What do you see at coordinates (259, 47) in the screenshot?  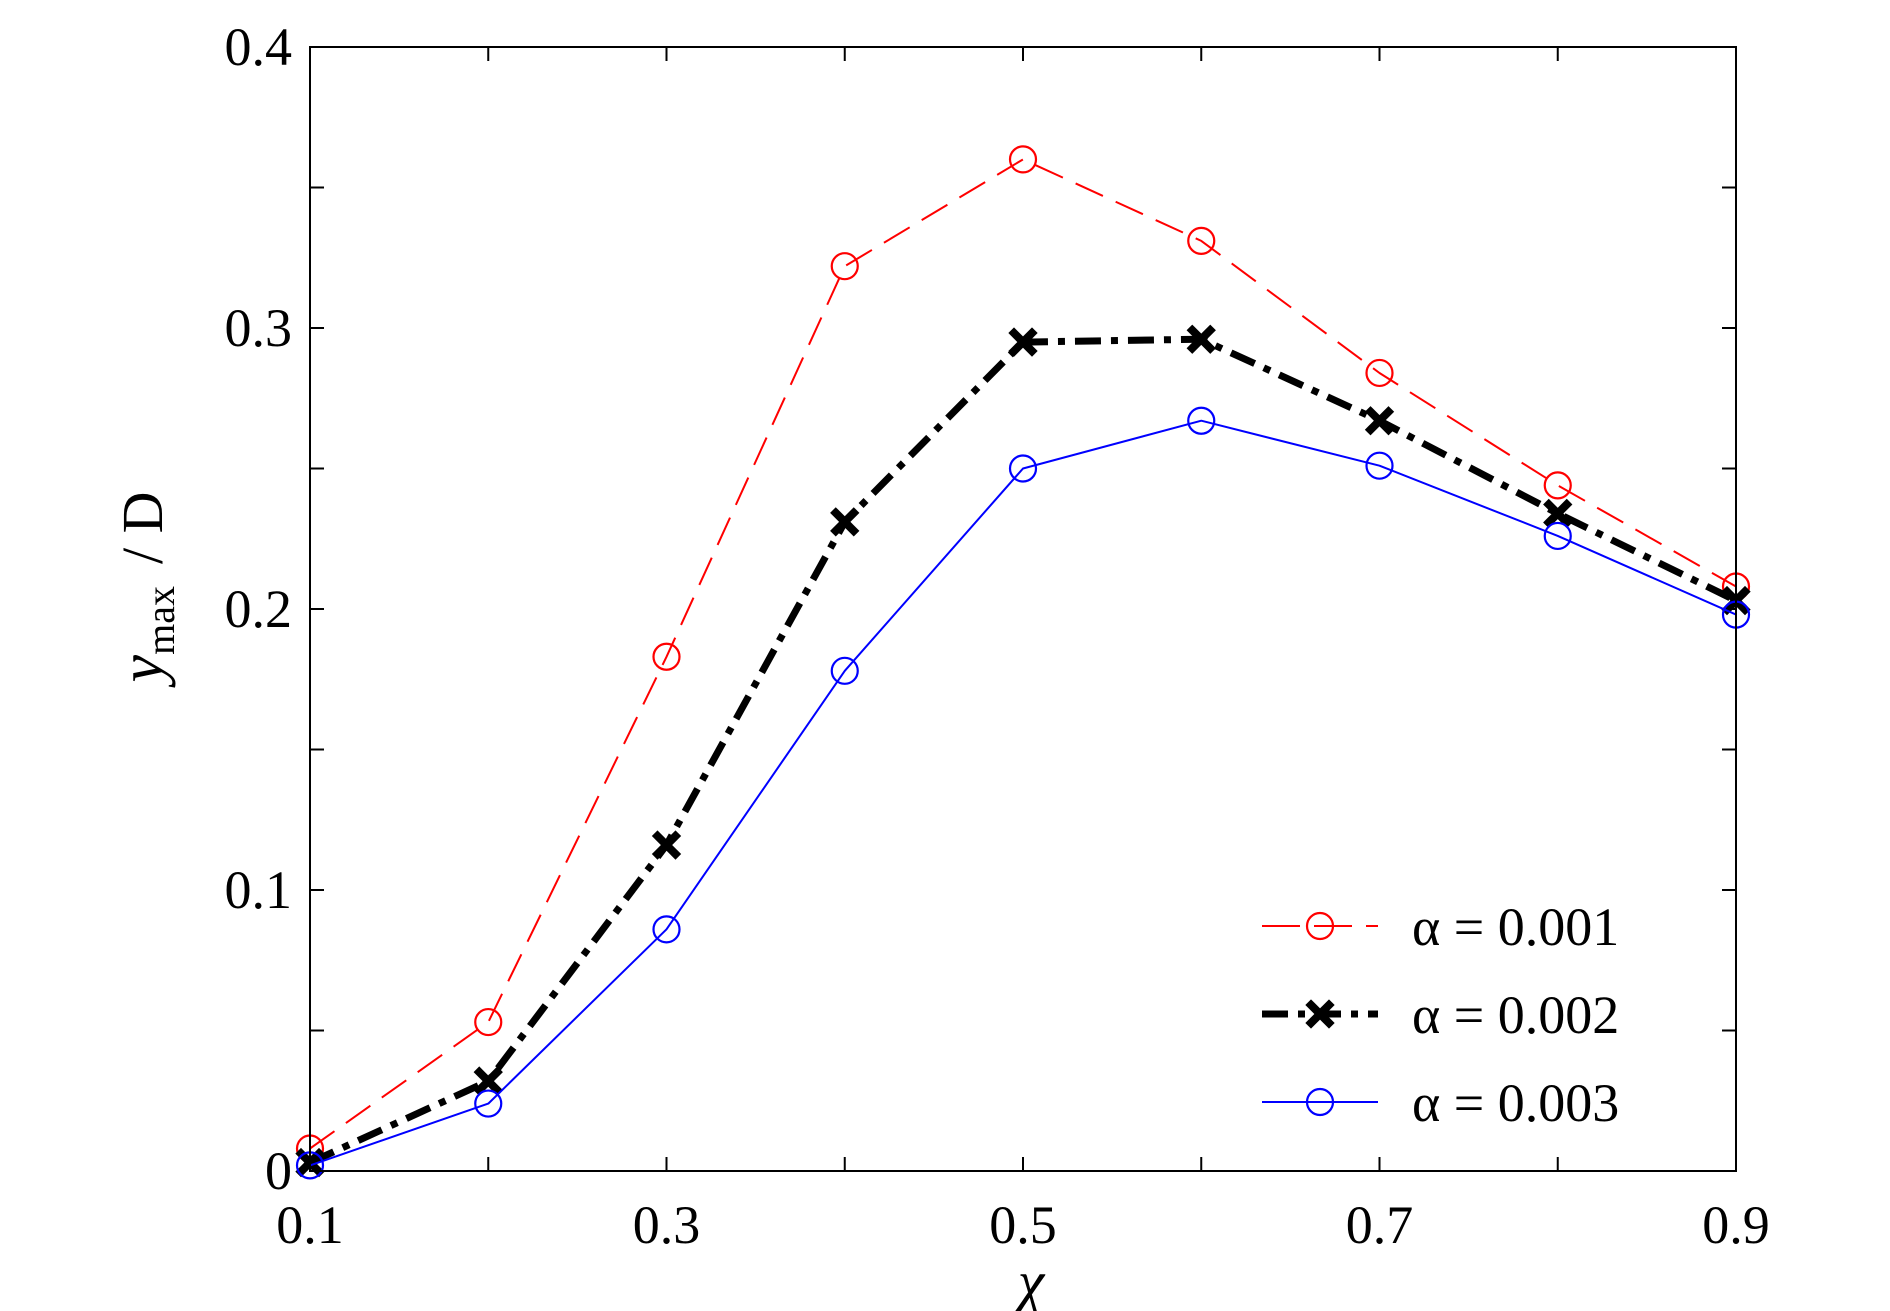 I see `y-tick-label: 0.4` at bounding box center [259, 47].